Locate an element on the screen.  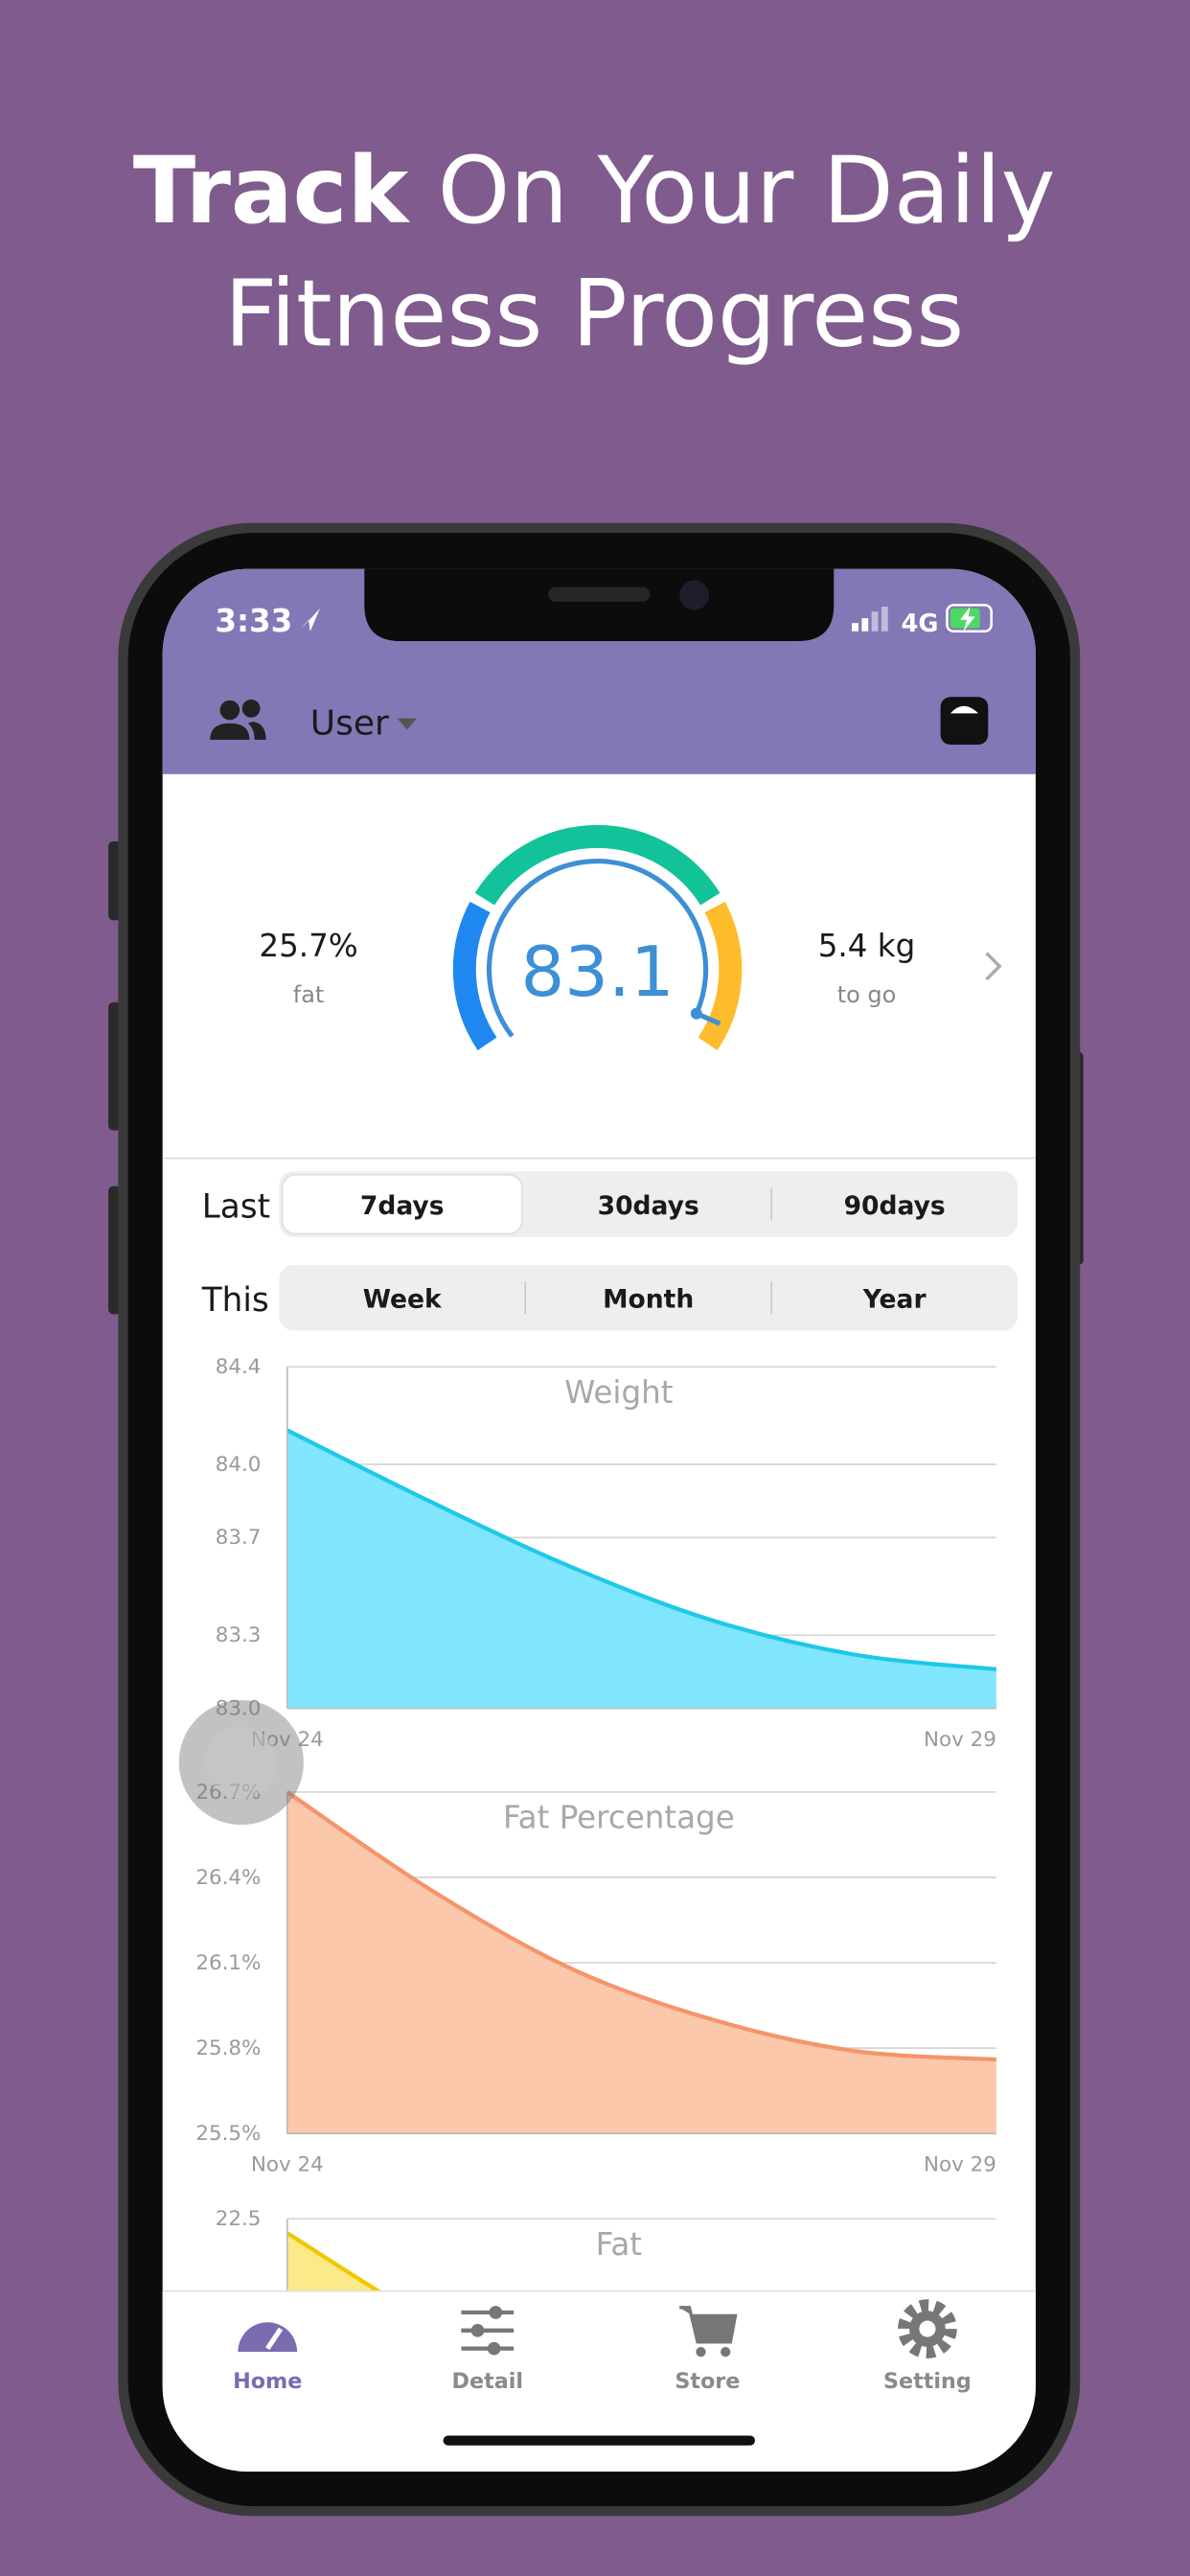
touch-indicator-core is located at coordinates (242, 1763).